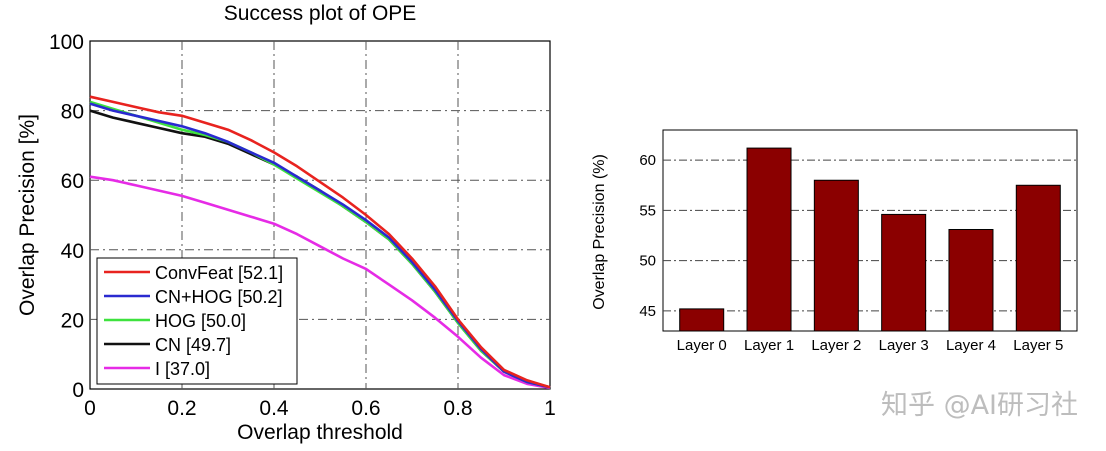  Describe the element at coordinates (27, 215) in the screenshot. I see `success-plot-y-axis-label: Overlap Precision [%]` at that location.